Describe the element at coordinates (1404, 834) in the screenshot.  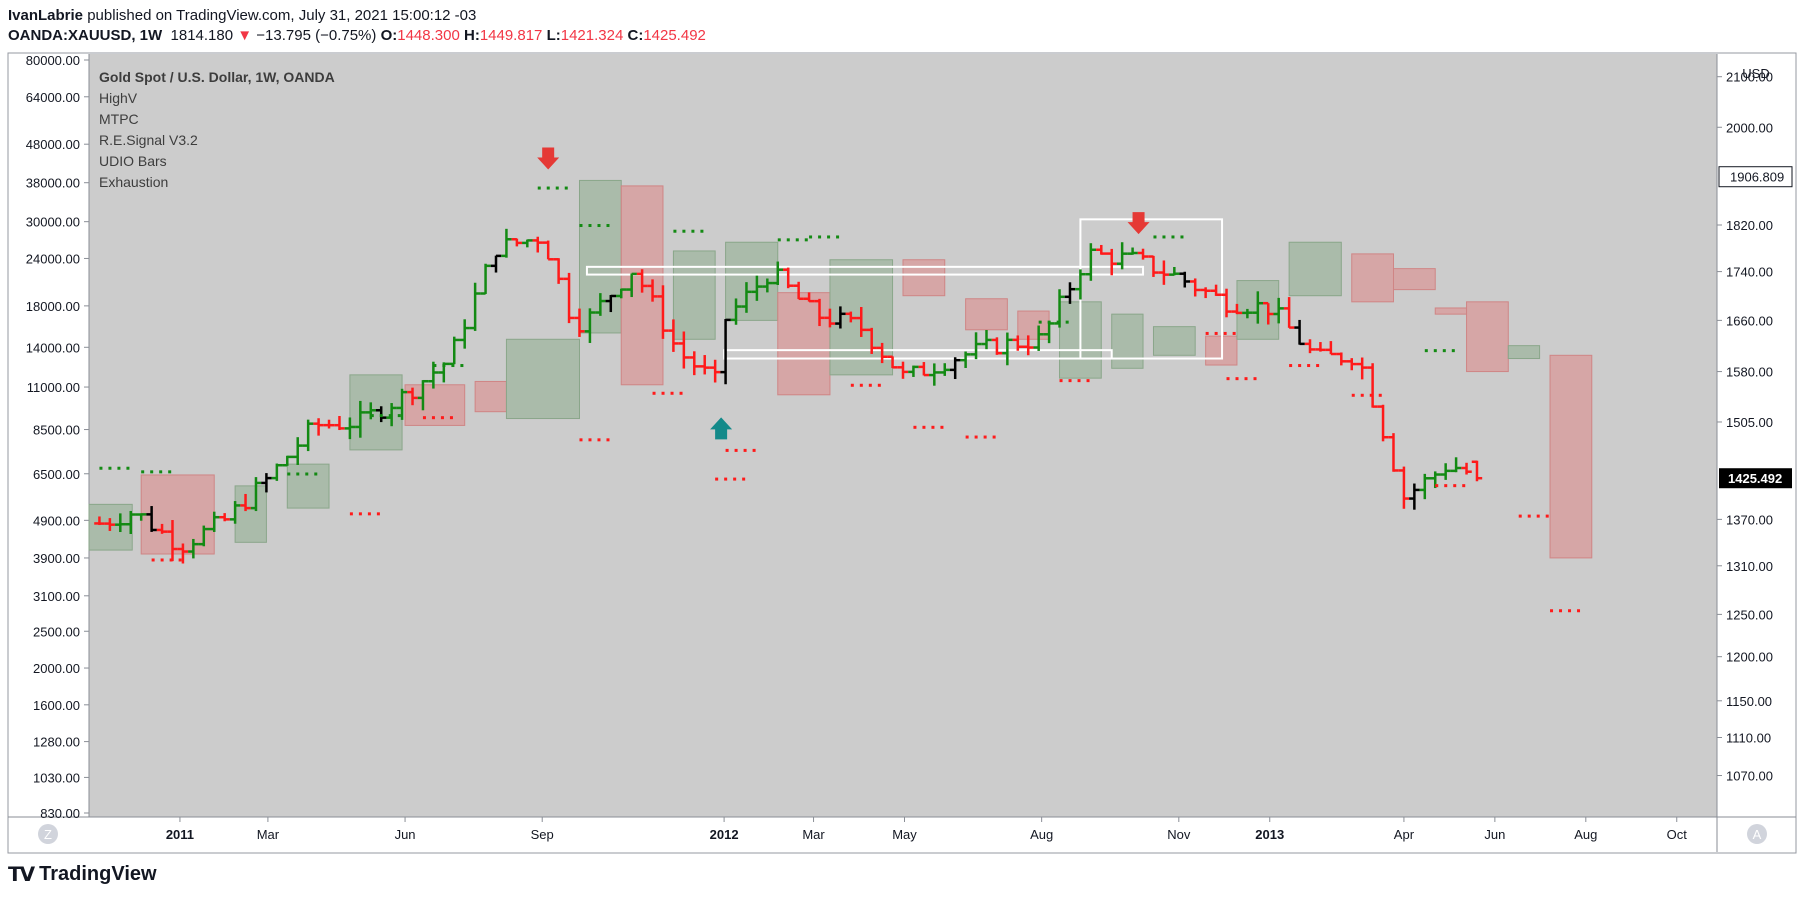
I see `time-axis-tick-label: Apr` at that location.